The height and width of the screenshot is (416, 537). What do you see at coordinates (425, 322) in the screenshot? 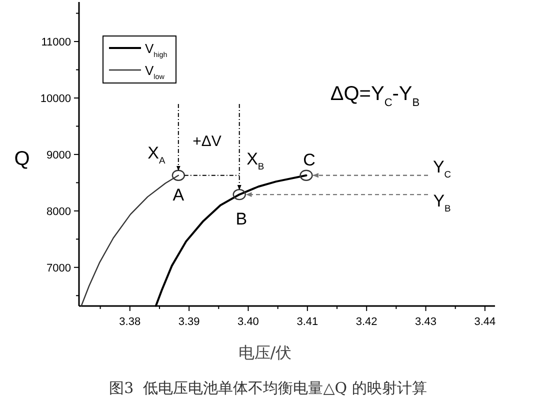
I see `x-tick-label: 3.43` at bounding box center [425, 322].